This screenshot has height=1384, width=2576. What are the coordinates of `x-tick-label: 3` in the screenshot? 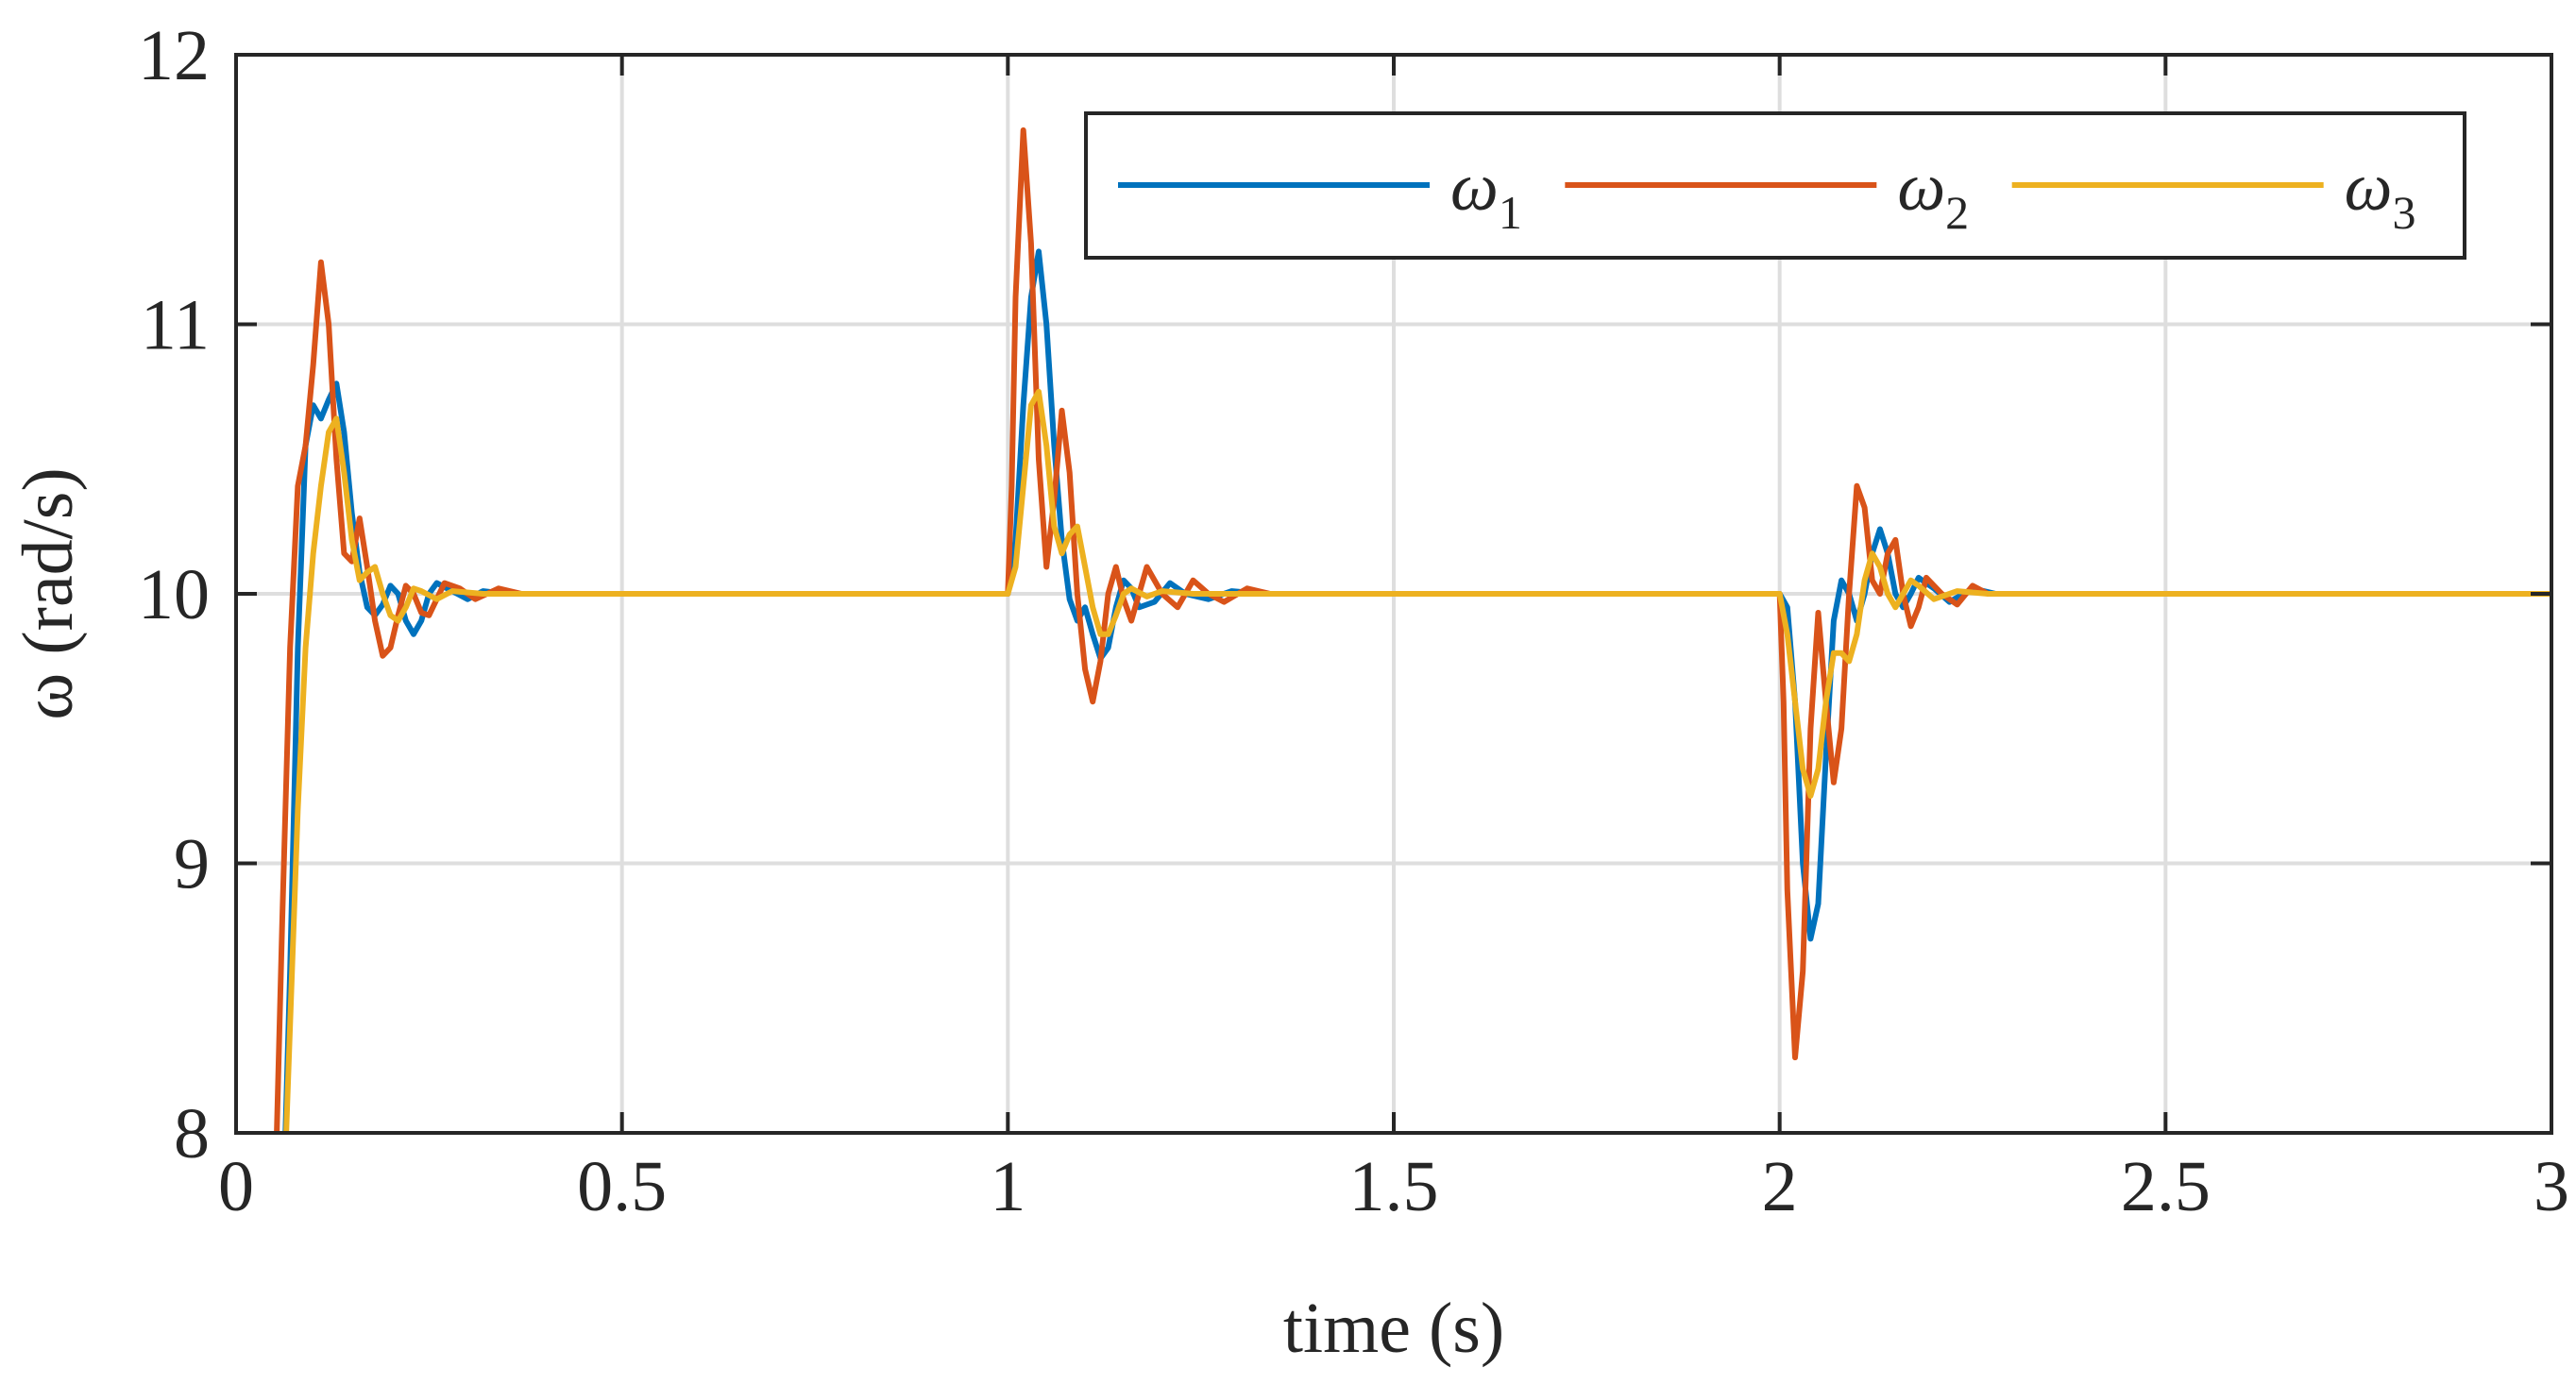 It's located at (2551, 1186).